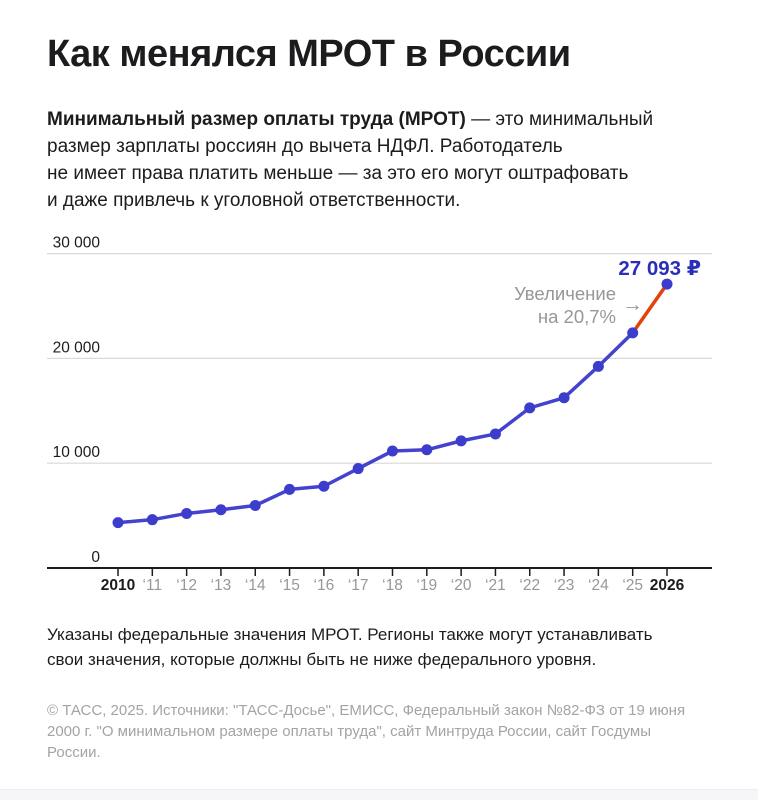  What do you see at coordinates (324, 486) in the screenshot?
I see `data-point-2016` at bounding box center [324, 486].